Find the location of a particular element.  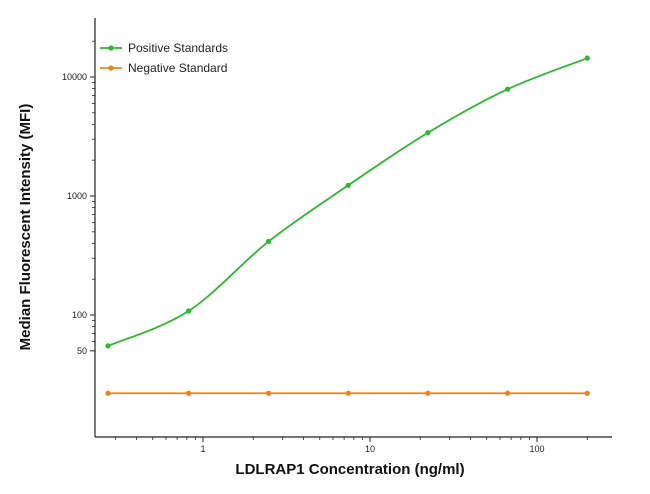

legend-label: Positive Standards is located at coordinates (178, 48).